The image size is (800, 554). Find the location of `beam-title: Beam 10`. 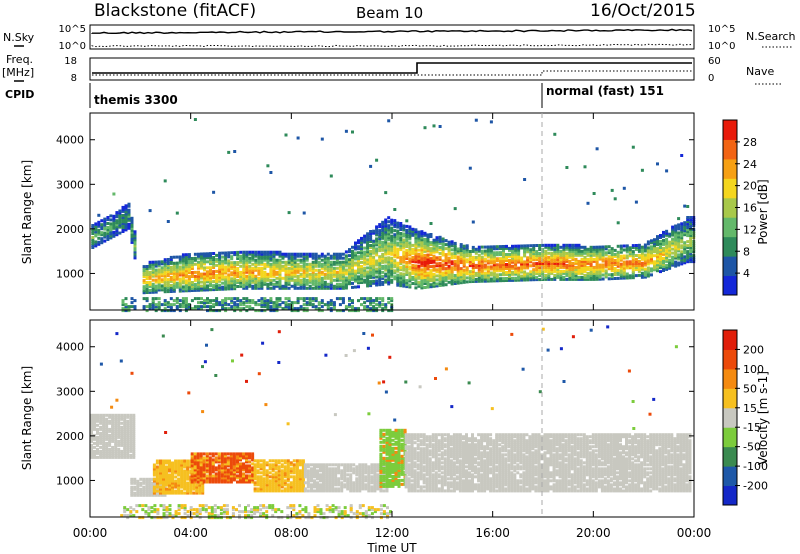

beam-title: Beam 10 is located at coordinates (389, 13).